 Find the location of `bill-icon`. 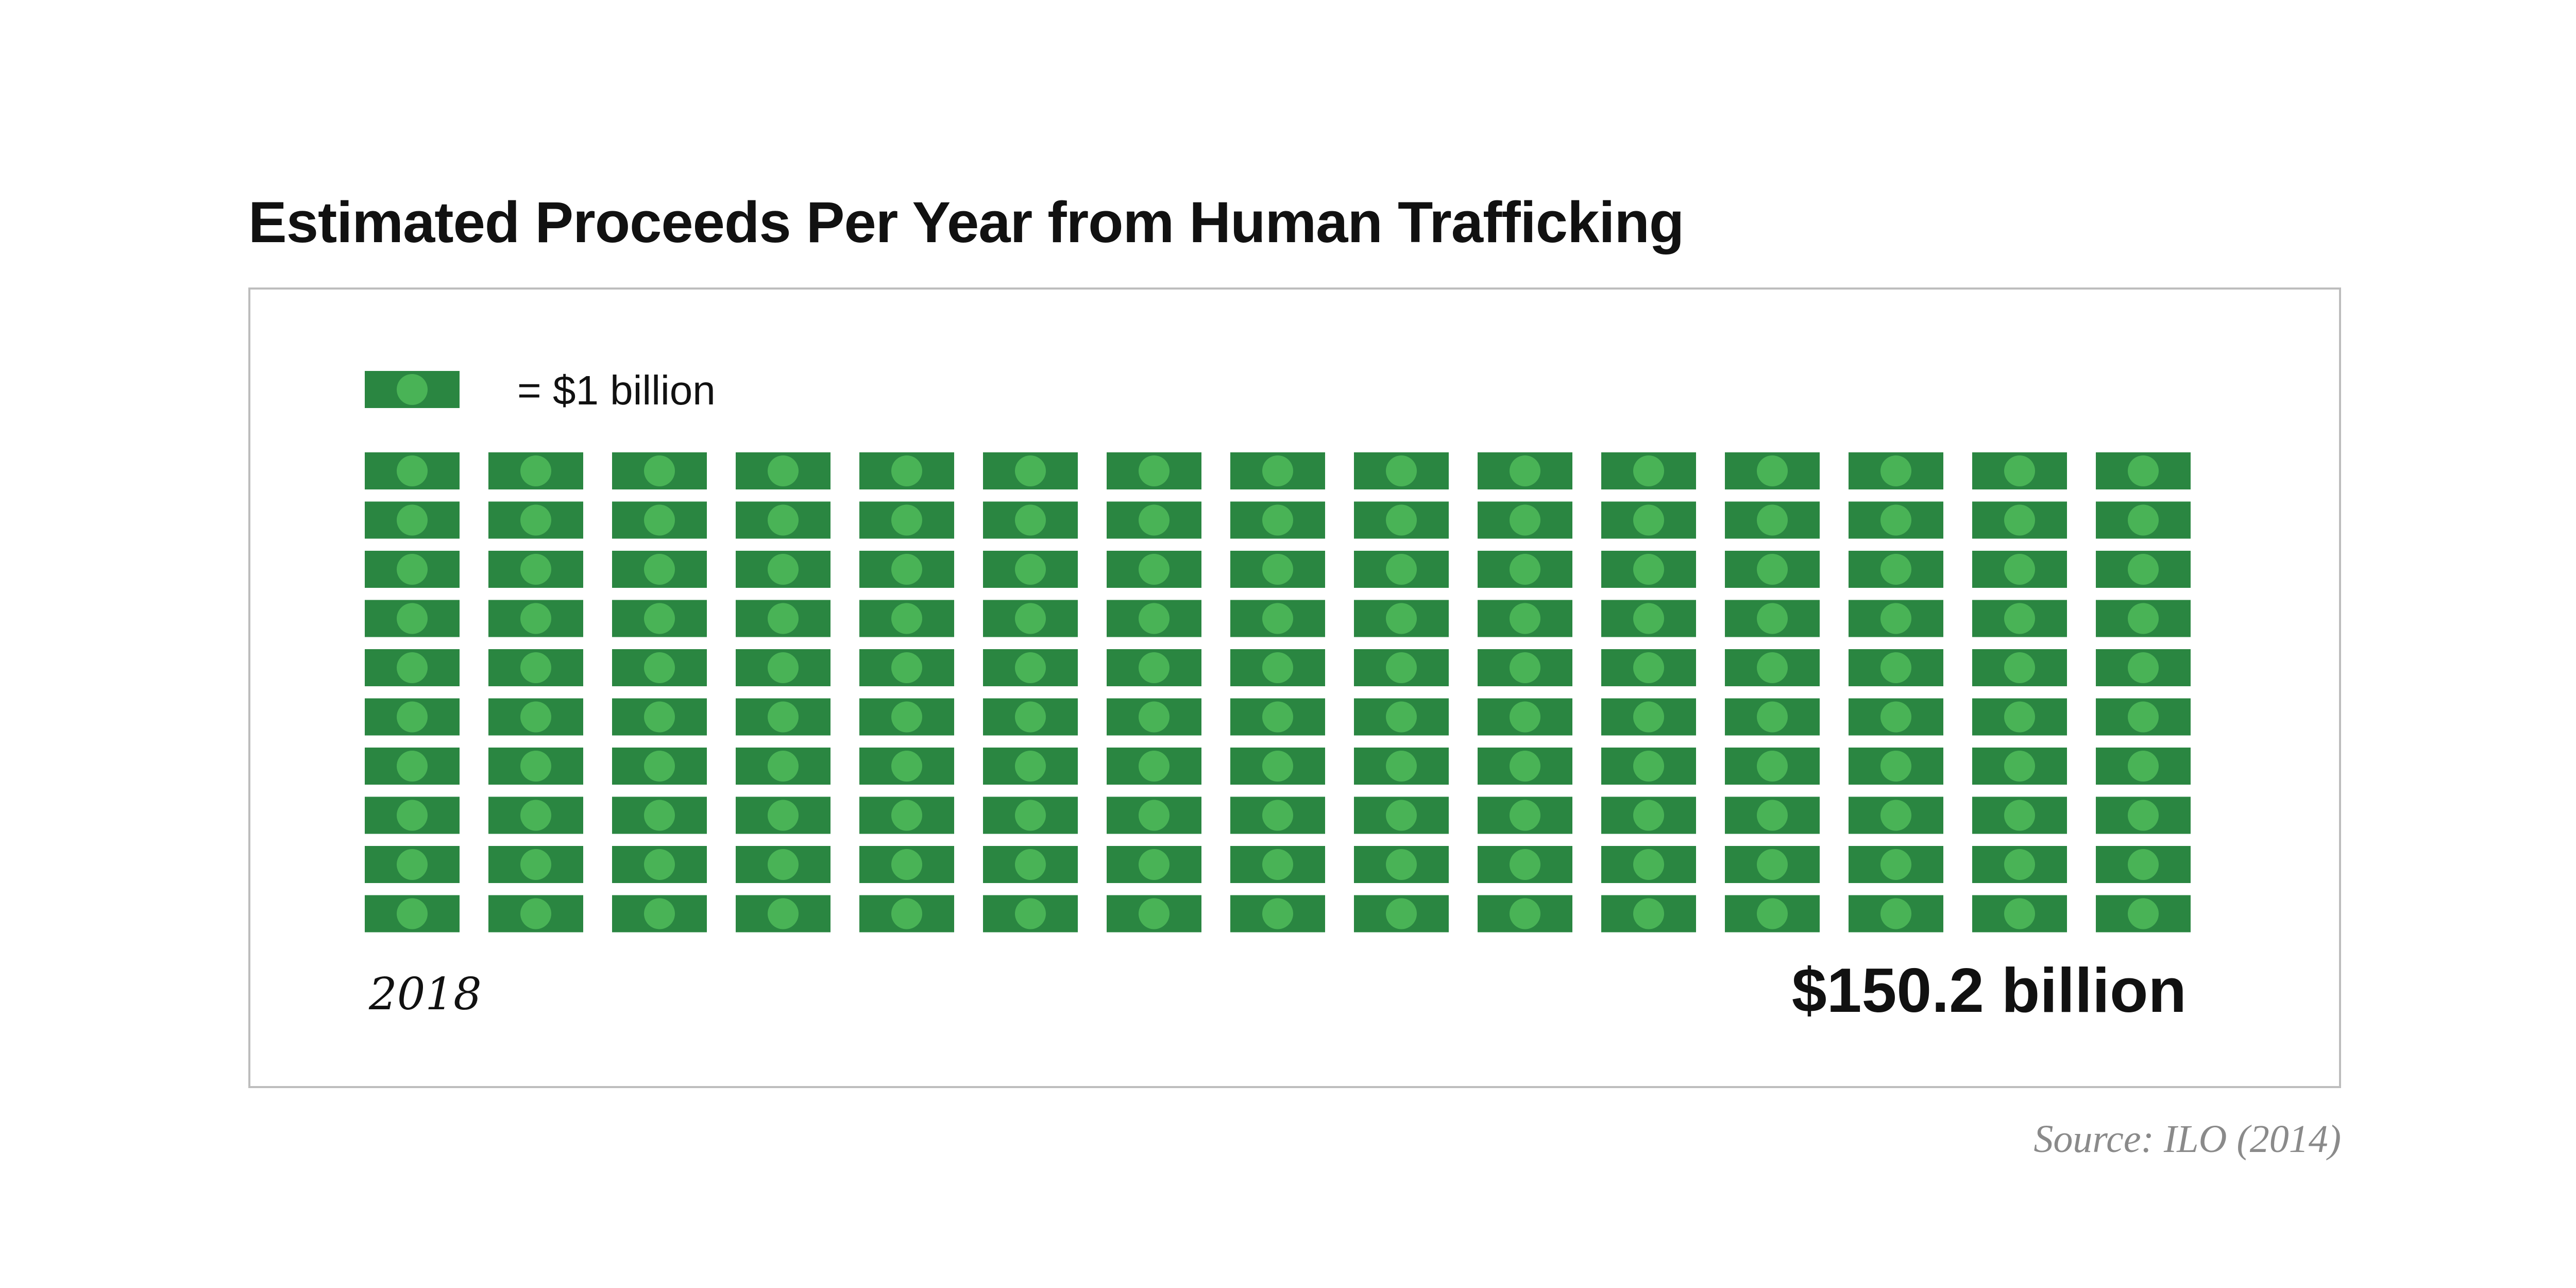

bill-icon is located at coordinates (412, 389).